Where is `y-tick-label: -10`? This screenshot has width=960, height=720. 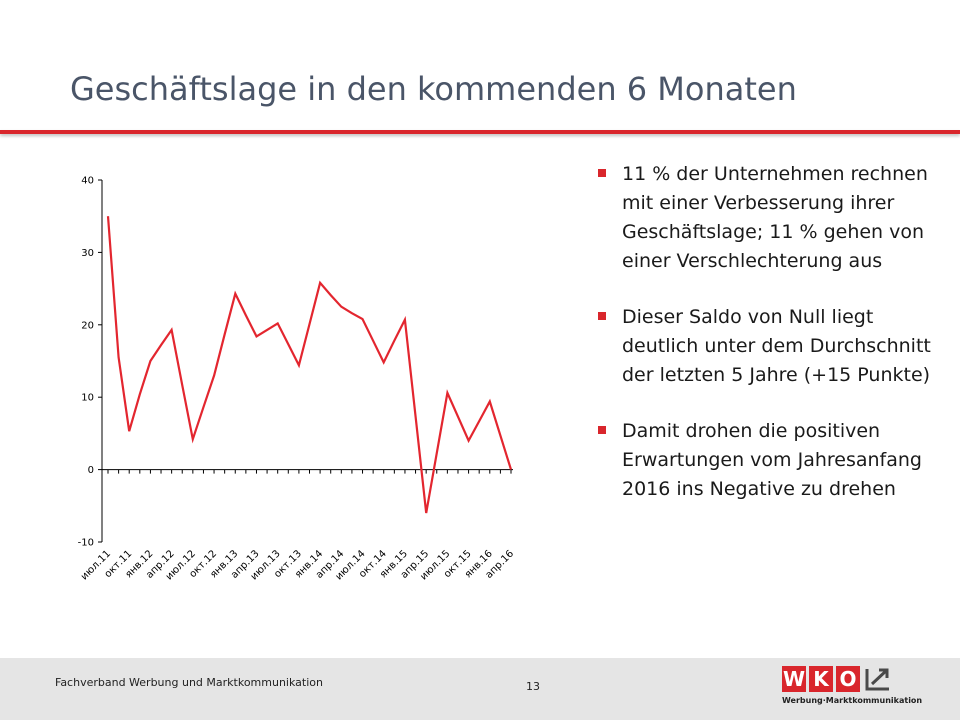 y-tick-label: -10 is located at coordinates (86, 543).